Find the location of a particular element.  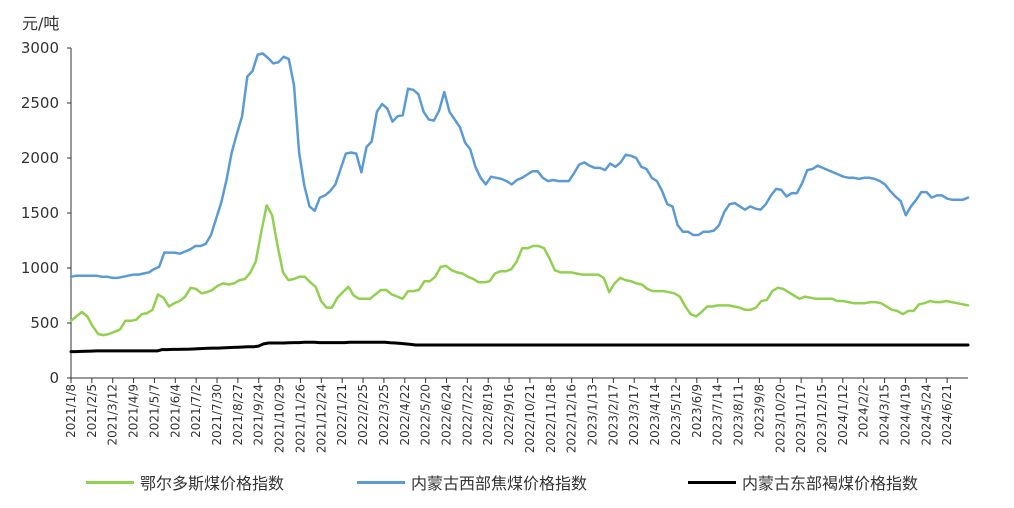

x-tick-label: 2024/1/12 is located at coordinates (843, 415).